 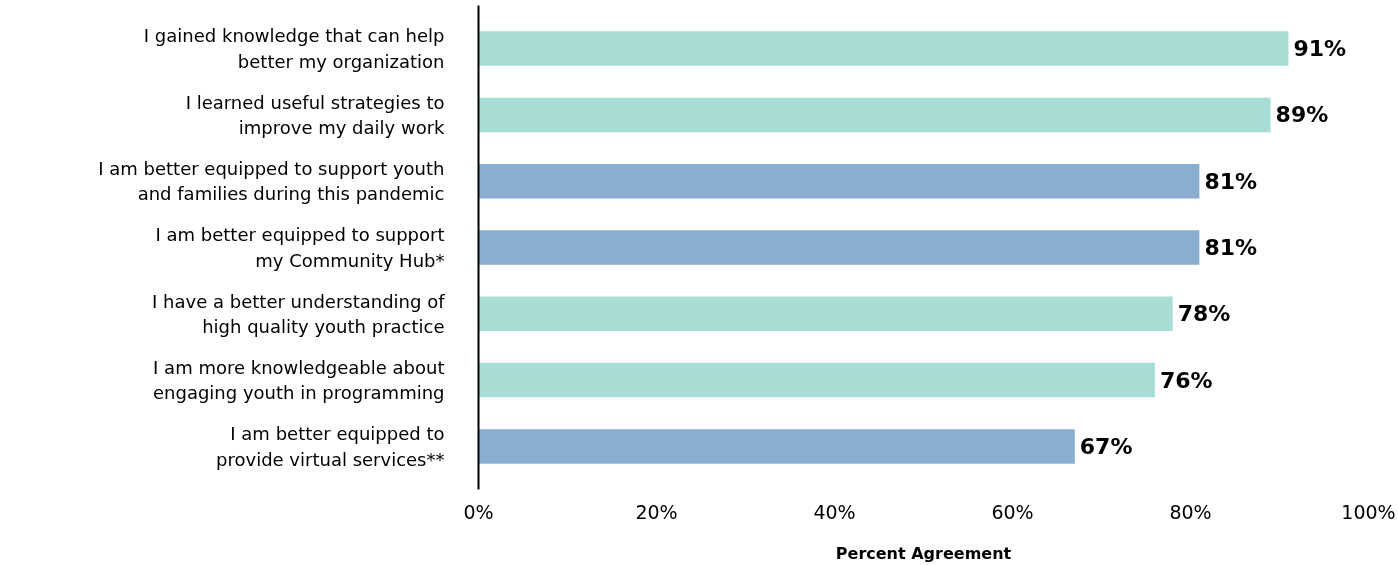 I want to click on data-label: 76%, so click(x=1186, y=380).